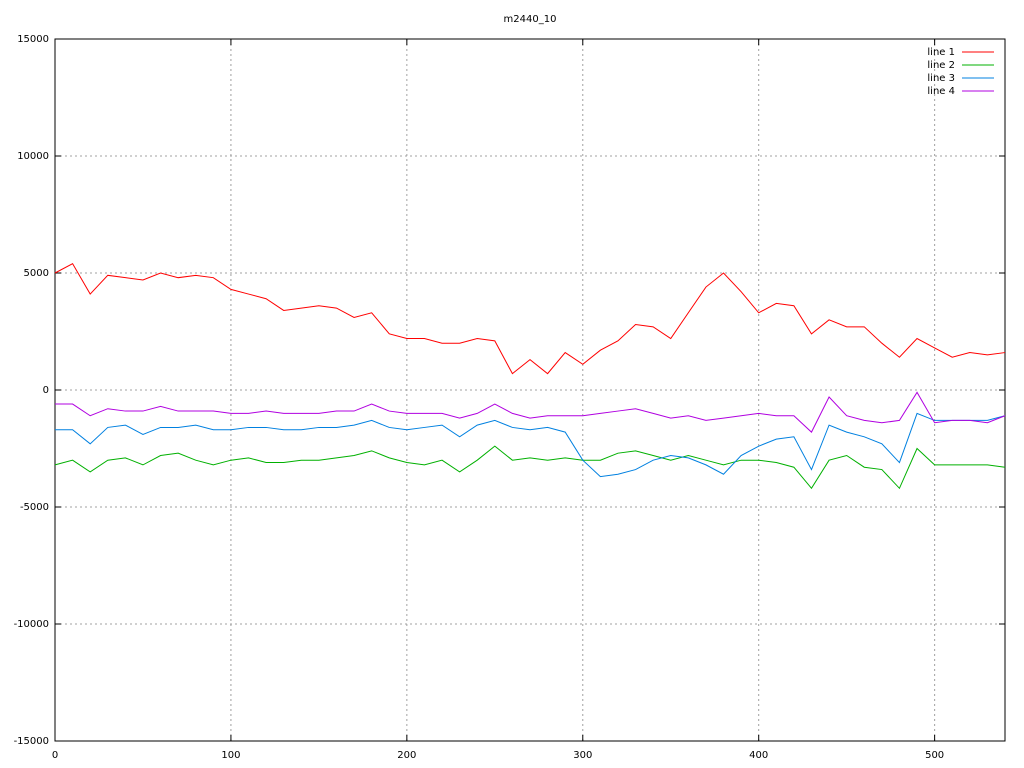  I want to click on x-tick-label: 300, so click(582, 755).